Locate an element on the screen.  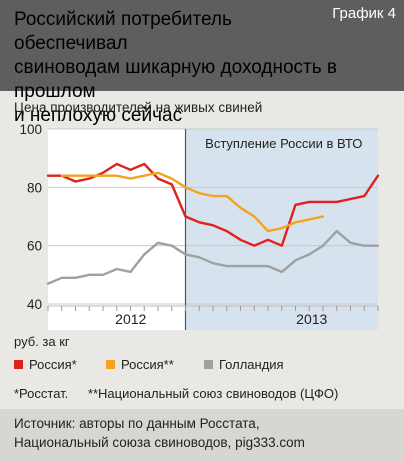
y-tick-label-100: 100 is located at coordinates (30, 129).